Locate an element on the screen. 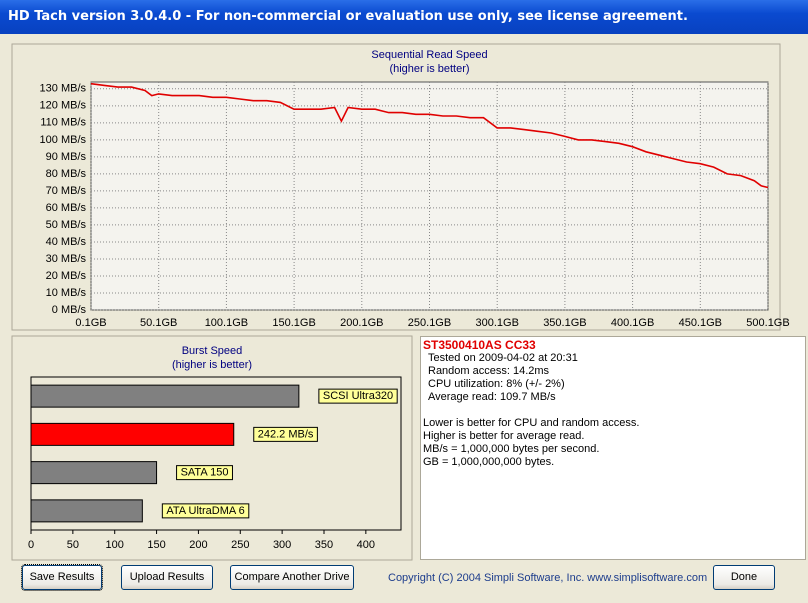 The width and height of the screenshot is (808, 603). info-line: CPU utilization: 8% (+/- 2%) is located at coordinates (496, 384).